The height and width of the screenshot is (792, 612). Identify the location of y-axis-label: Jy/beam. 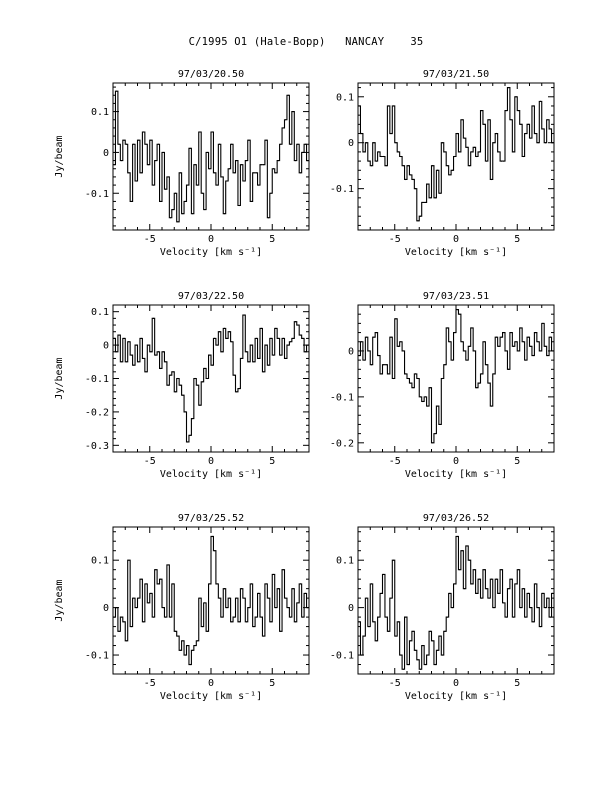
(59, 600).